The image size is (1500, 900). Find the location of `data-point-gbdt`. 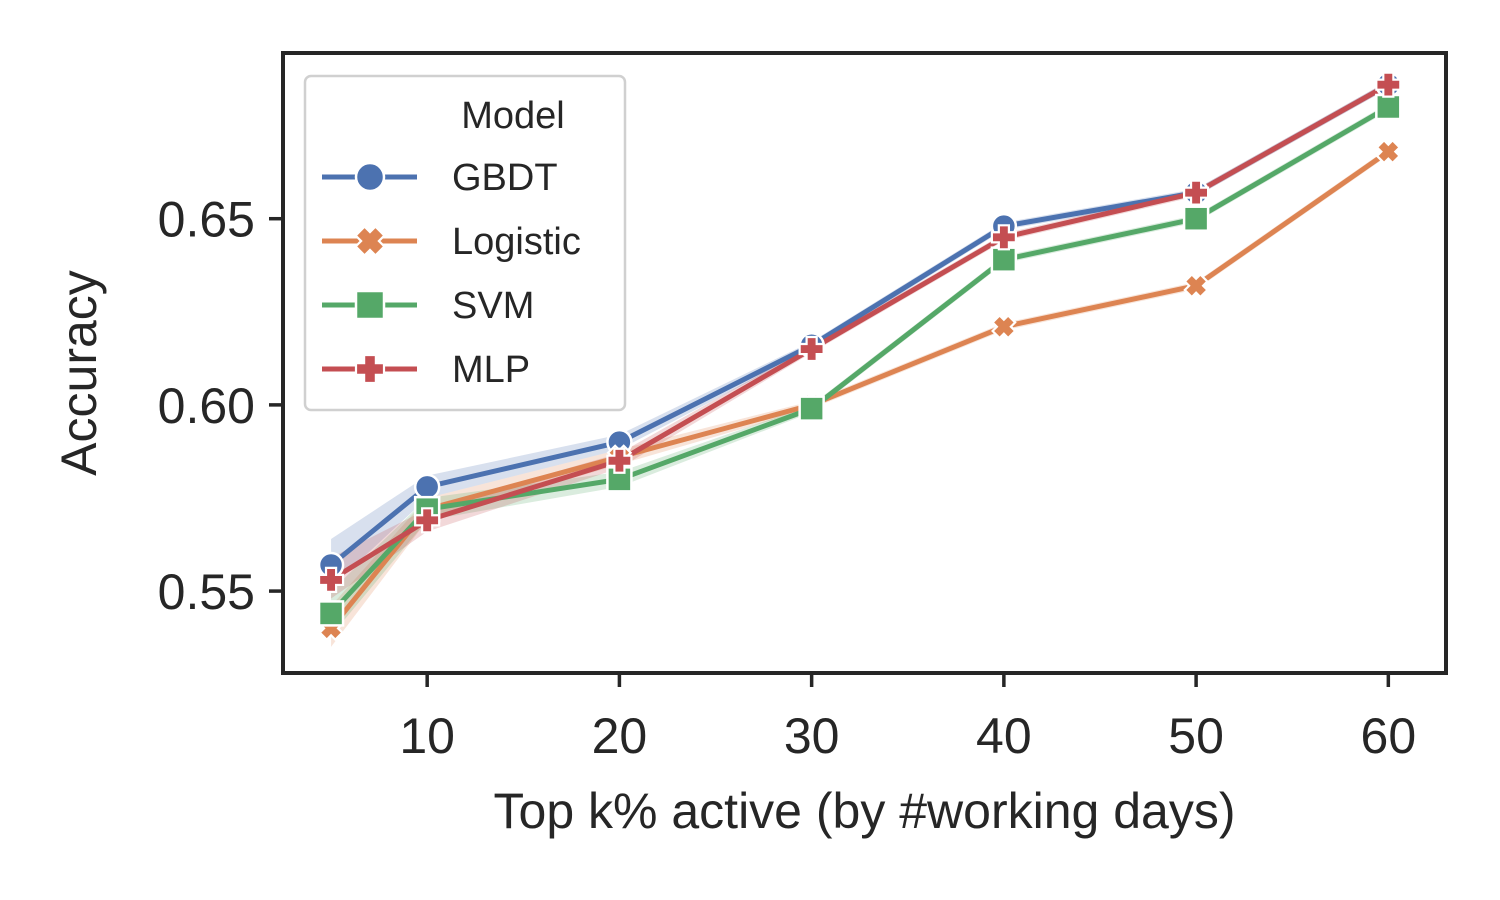

data-point-gbdt is located at coordinates (427, 487).